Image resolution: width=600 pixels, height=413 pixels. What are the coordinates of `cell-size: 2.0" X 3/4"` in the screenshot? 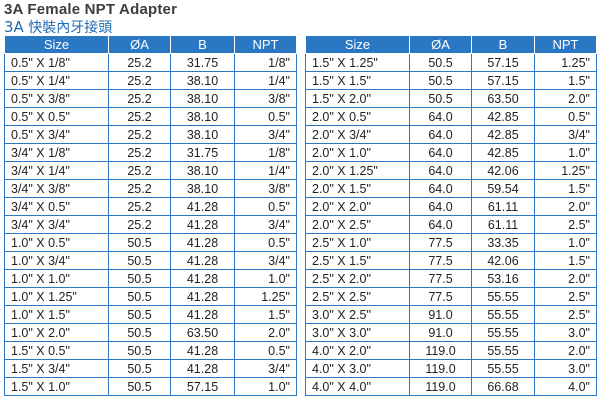 It's located at (357, 134).